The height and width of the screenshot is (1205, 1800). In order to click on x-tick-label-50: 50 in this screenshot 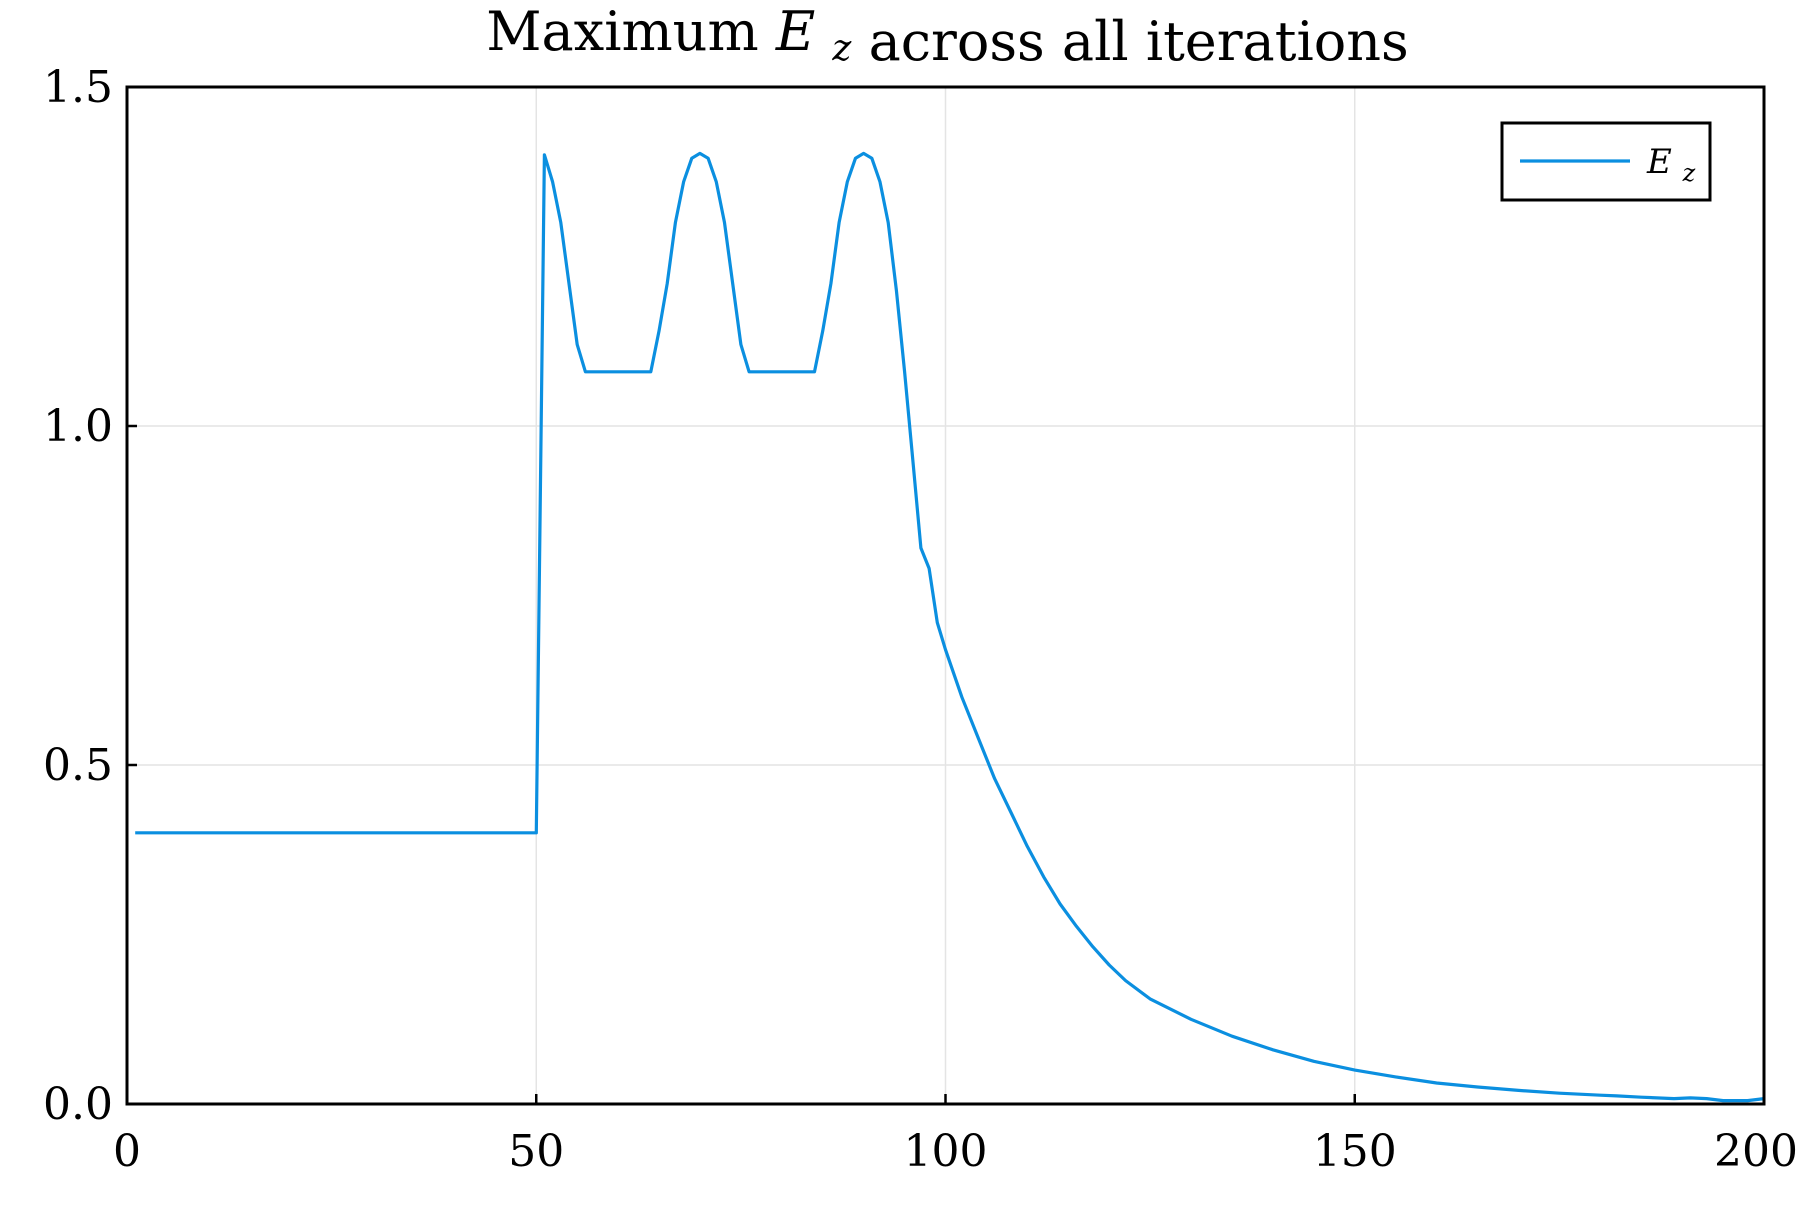, I will do `click(536, 1151)`.